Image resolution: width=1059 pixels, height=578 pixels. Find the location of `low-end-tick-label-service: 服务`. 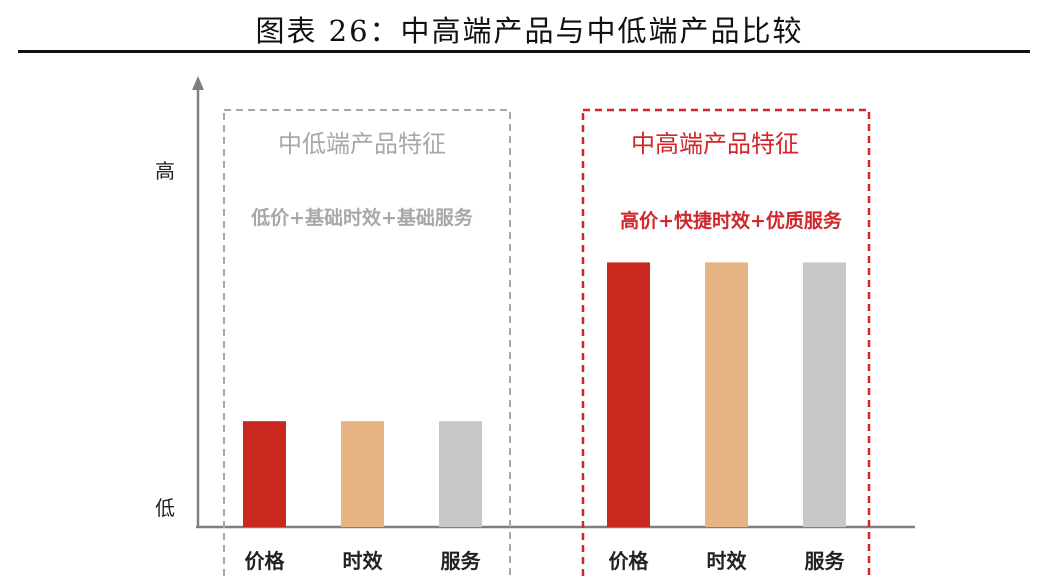

low-end-tick-label-service: 服务 is located at coordinates (461, 561).